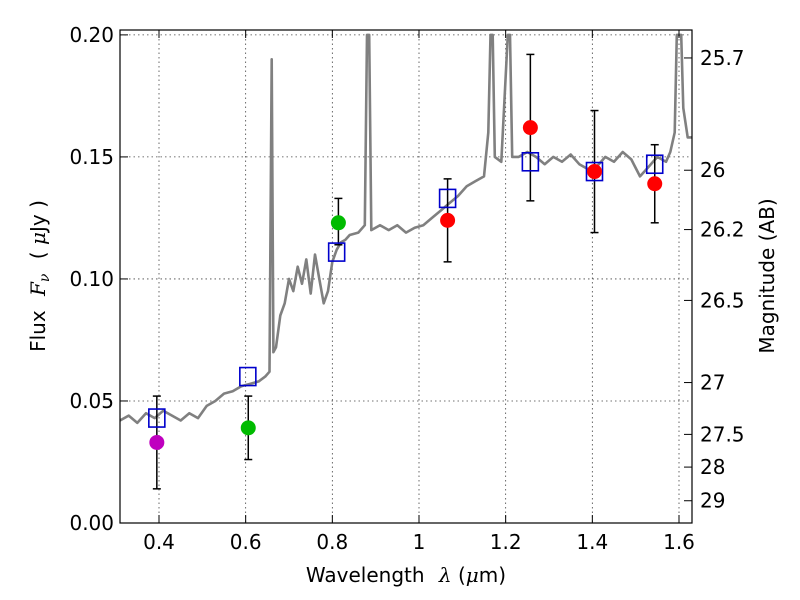  Describe the element at coordinates (246, 542) in the screenshot. I see `x-tick-label: 0.6` at that location.